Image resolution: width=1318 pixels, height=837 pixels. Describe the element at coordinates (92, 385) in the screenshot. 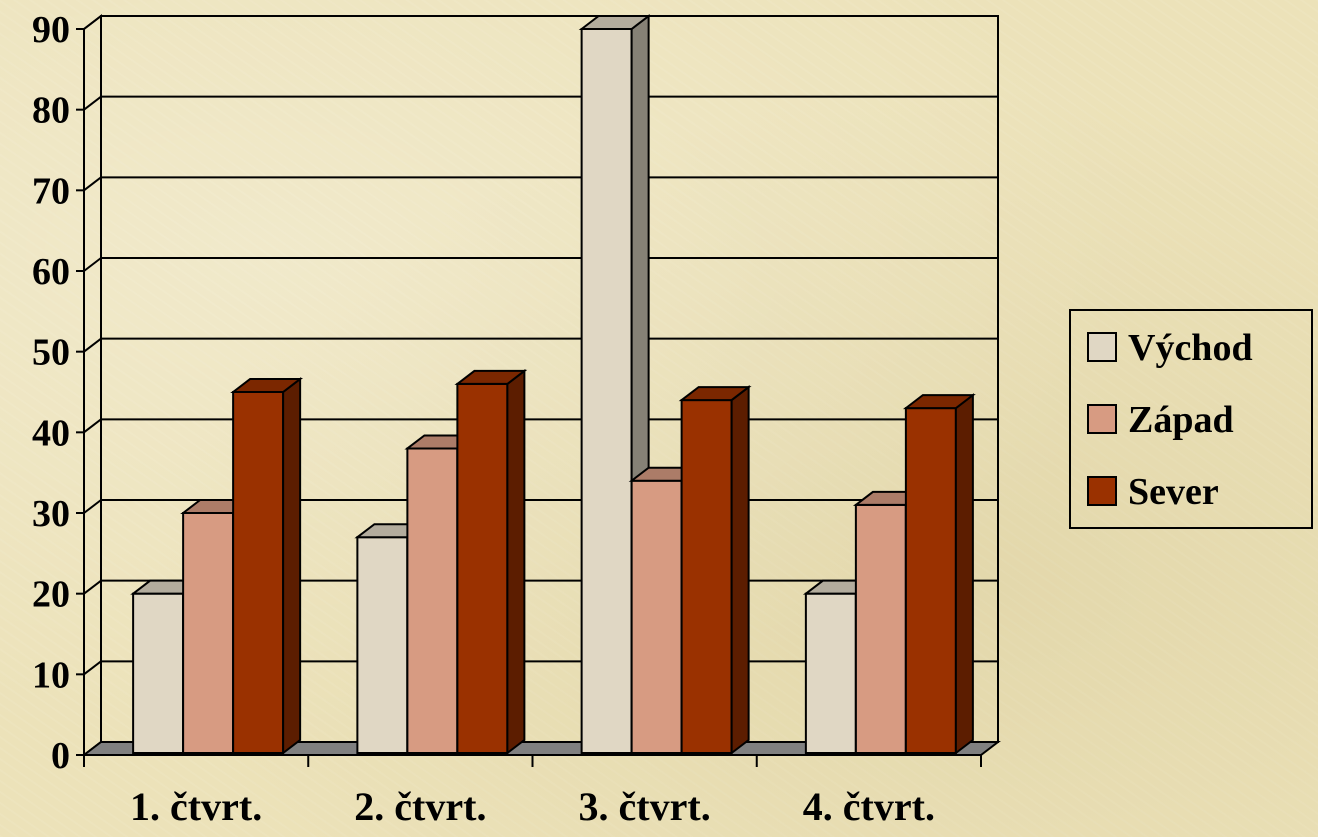

I see `side-wall` at that location.